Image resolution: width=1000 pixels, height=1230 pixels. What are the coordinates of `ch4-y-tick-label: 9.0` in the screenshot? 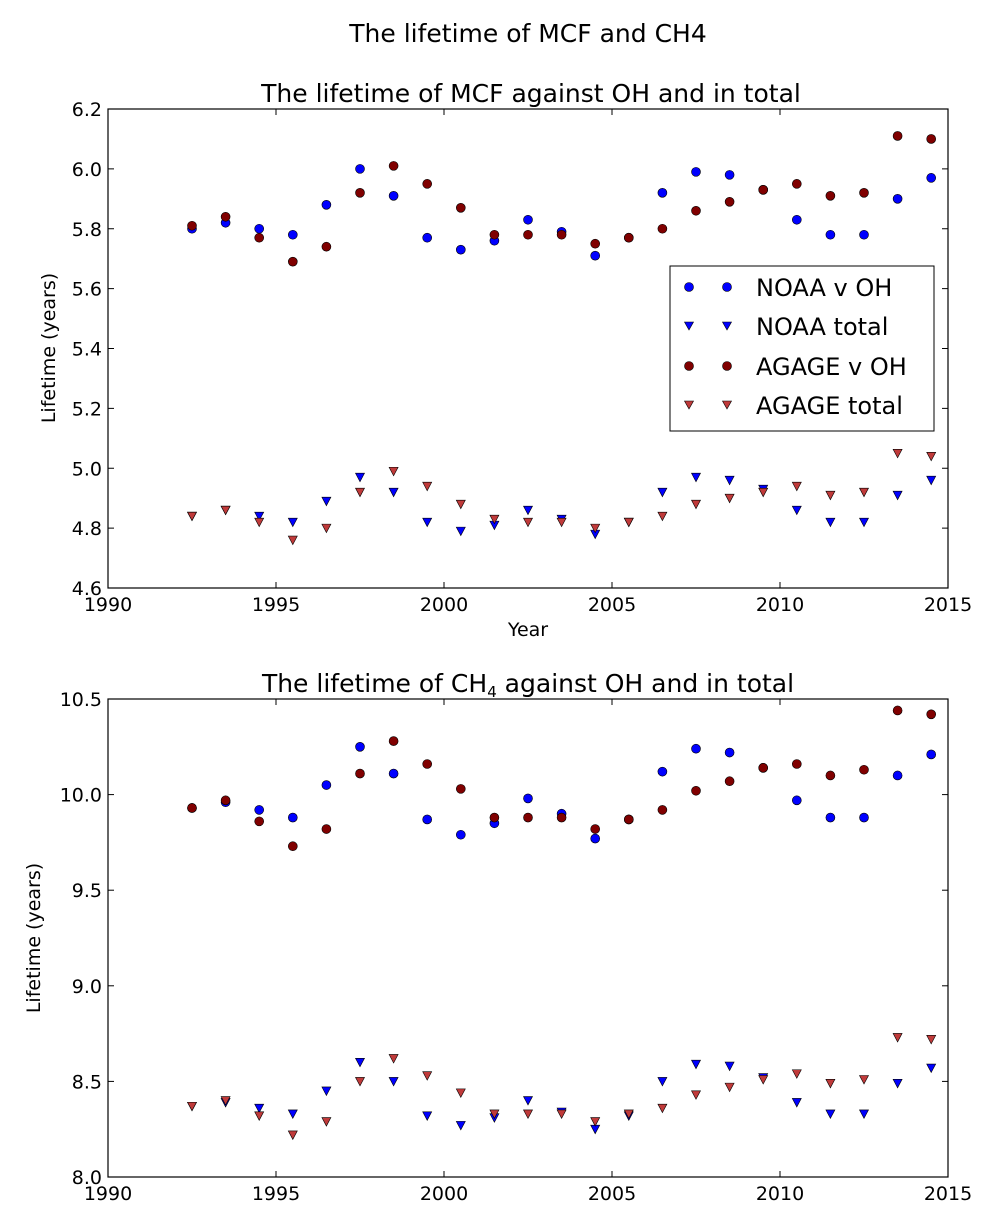 It's located at (87, 987).